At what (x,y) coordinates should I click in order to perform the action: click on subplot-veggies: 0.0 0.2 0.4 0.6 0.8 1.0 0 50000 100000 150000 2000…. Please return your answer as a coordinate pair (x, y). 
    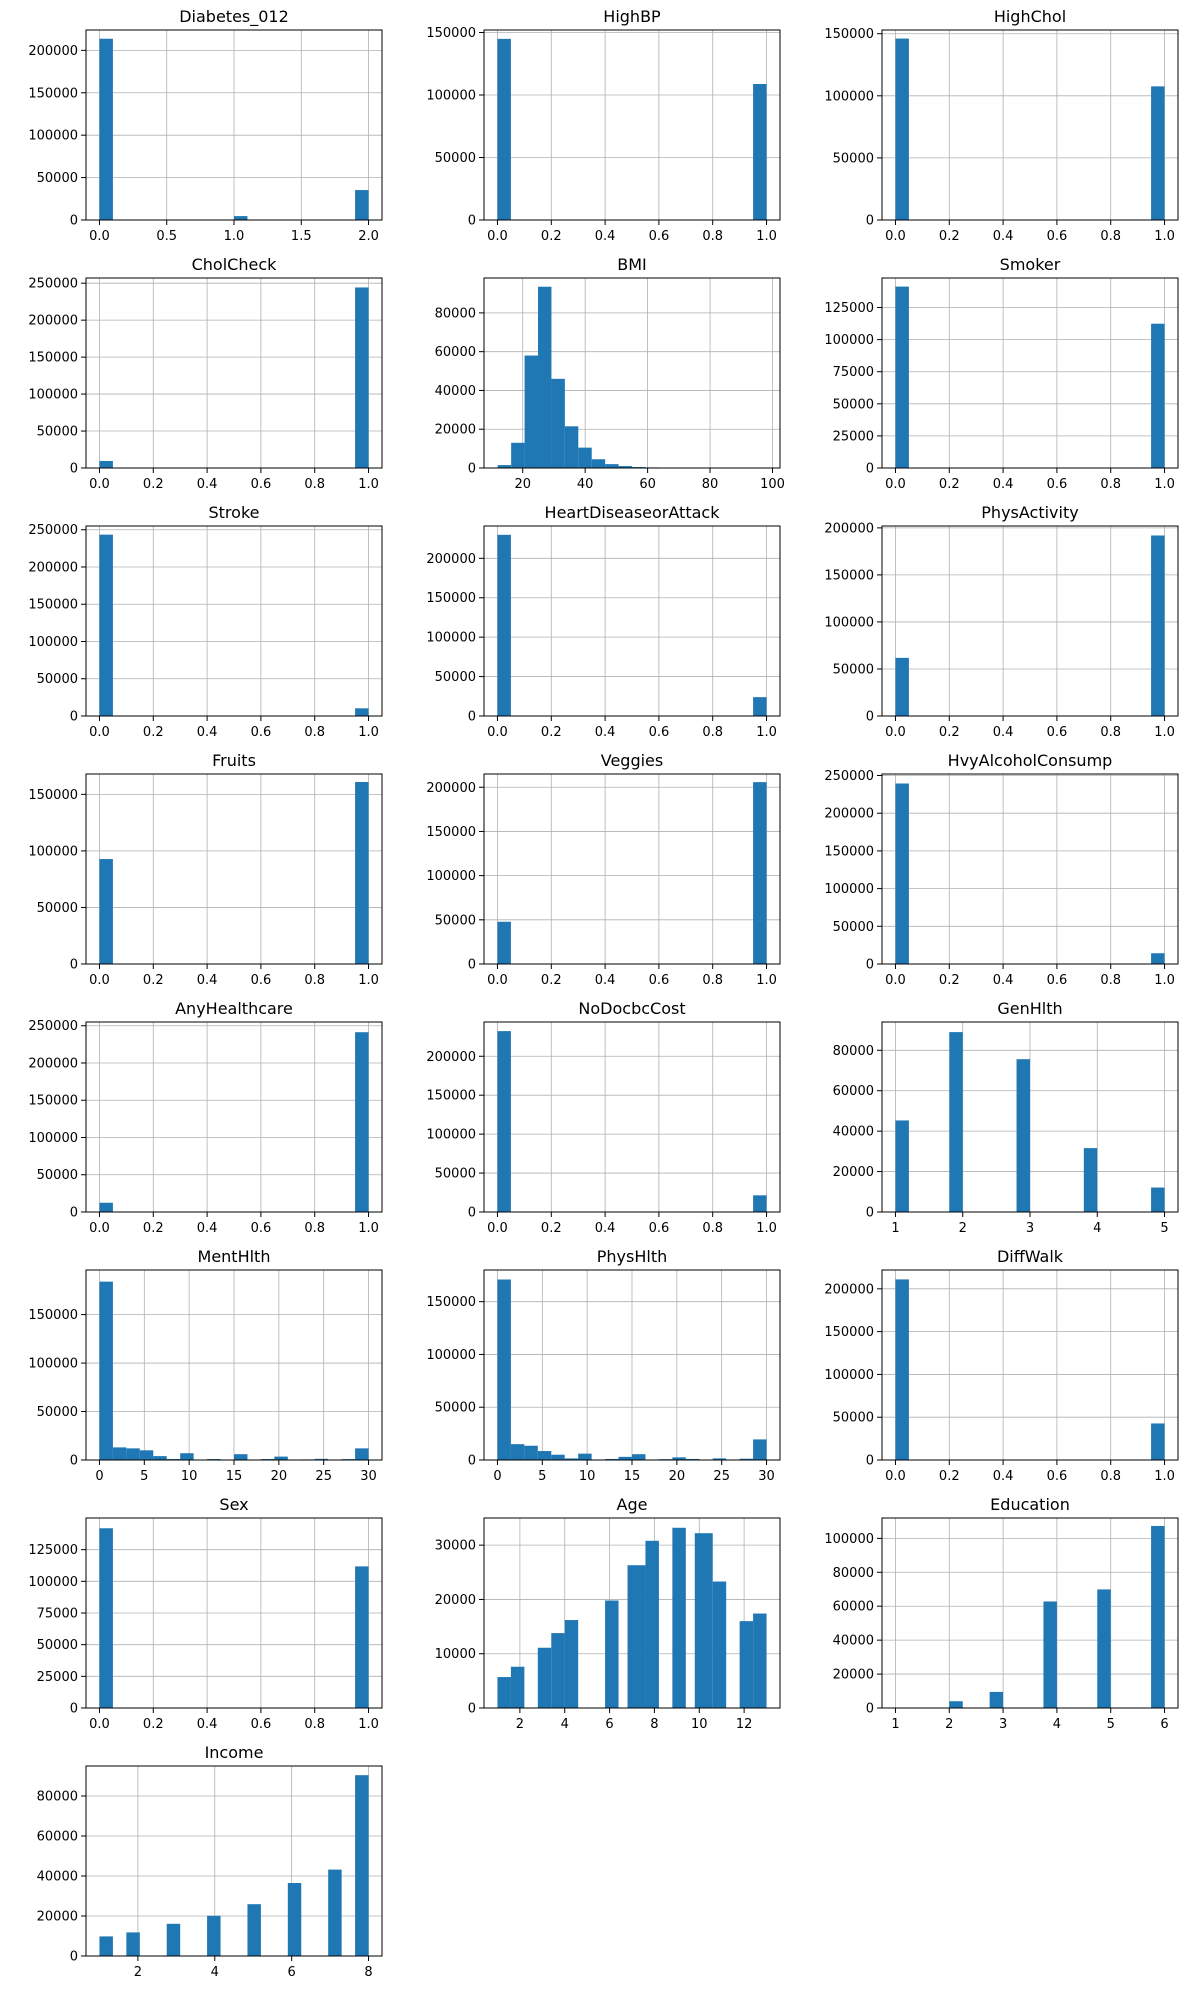
    Looking at the image, I should click on (603, 869).